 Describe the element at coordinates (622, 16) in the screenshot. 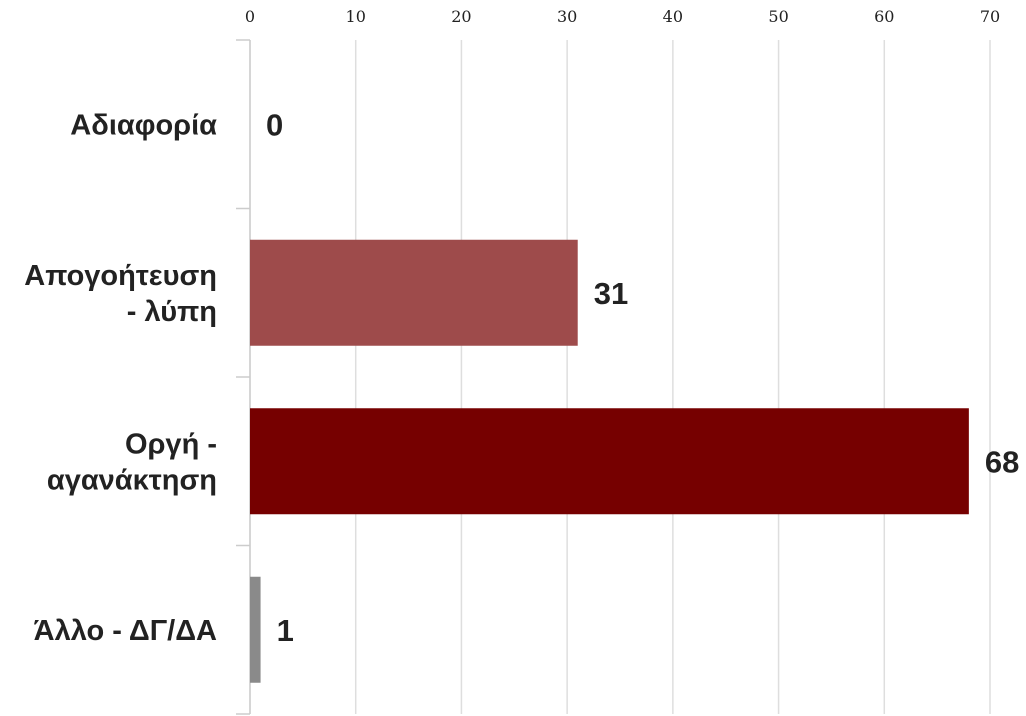

I see `x-axis: 0 10 20 30 40 50 60 70` at that location.